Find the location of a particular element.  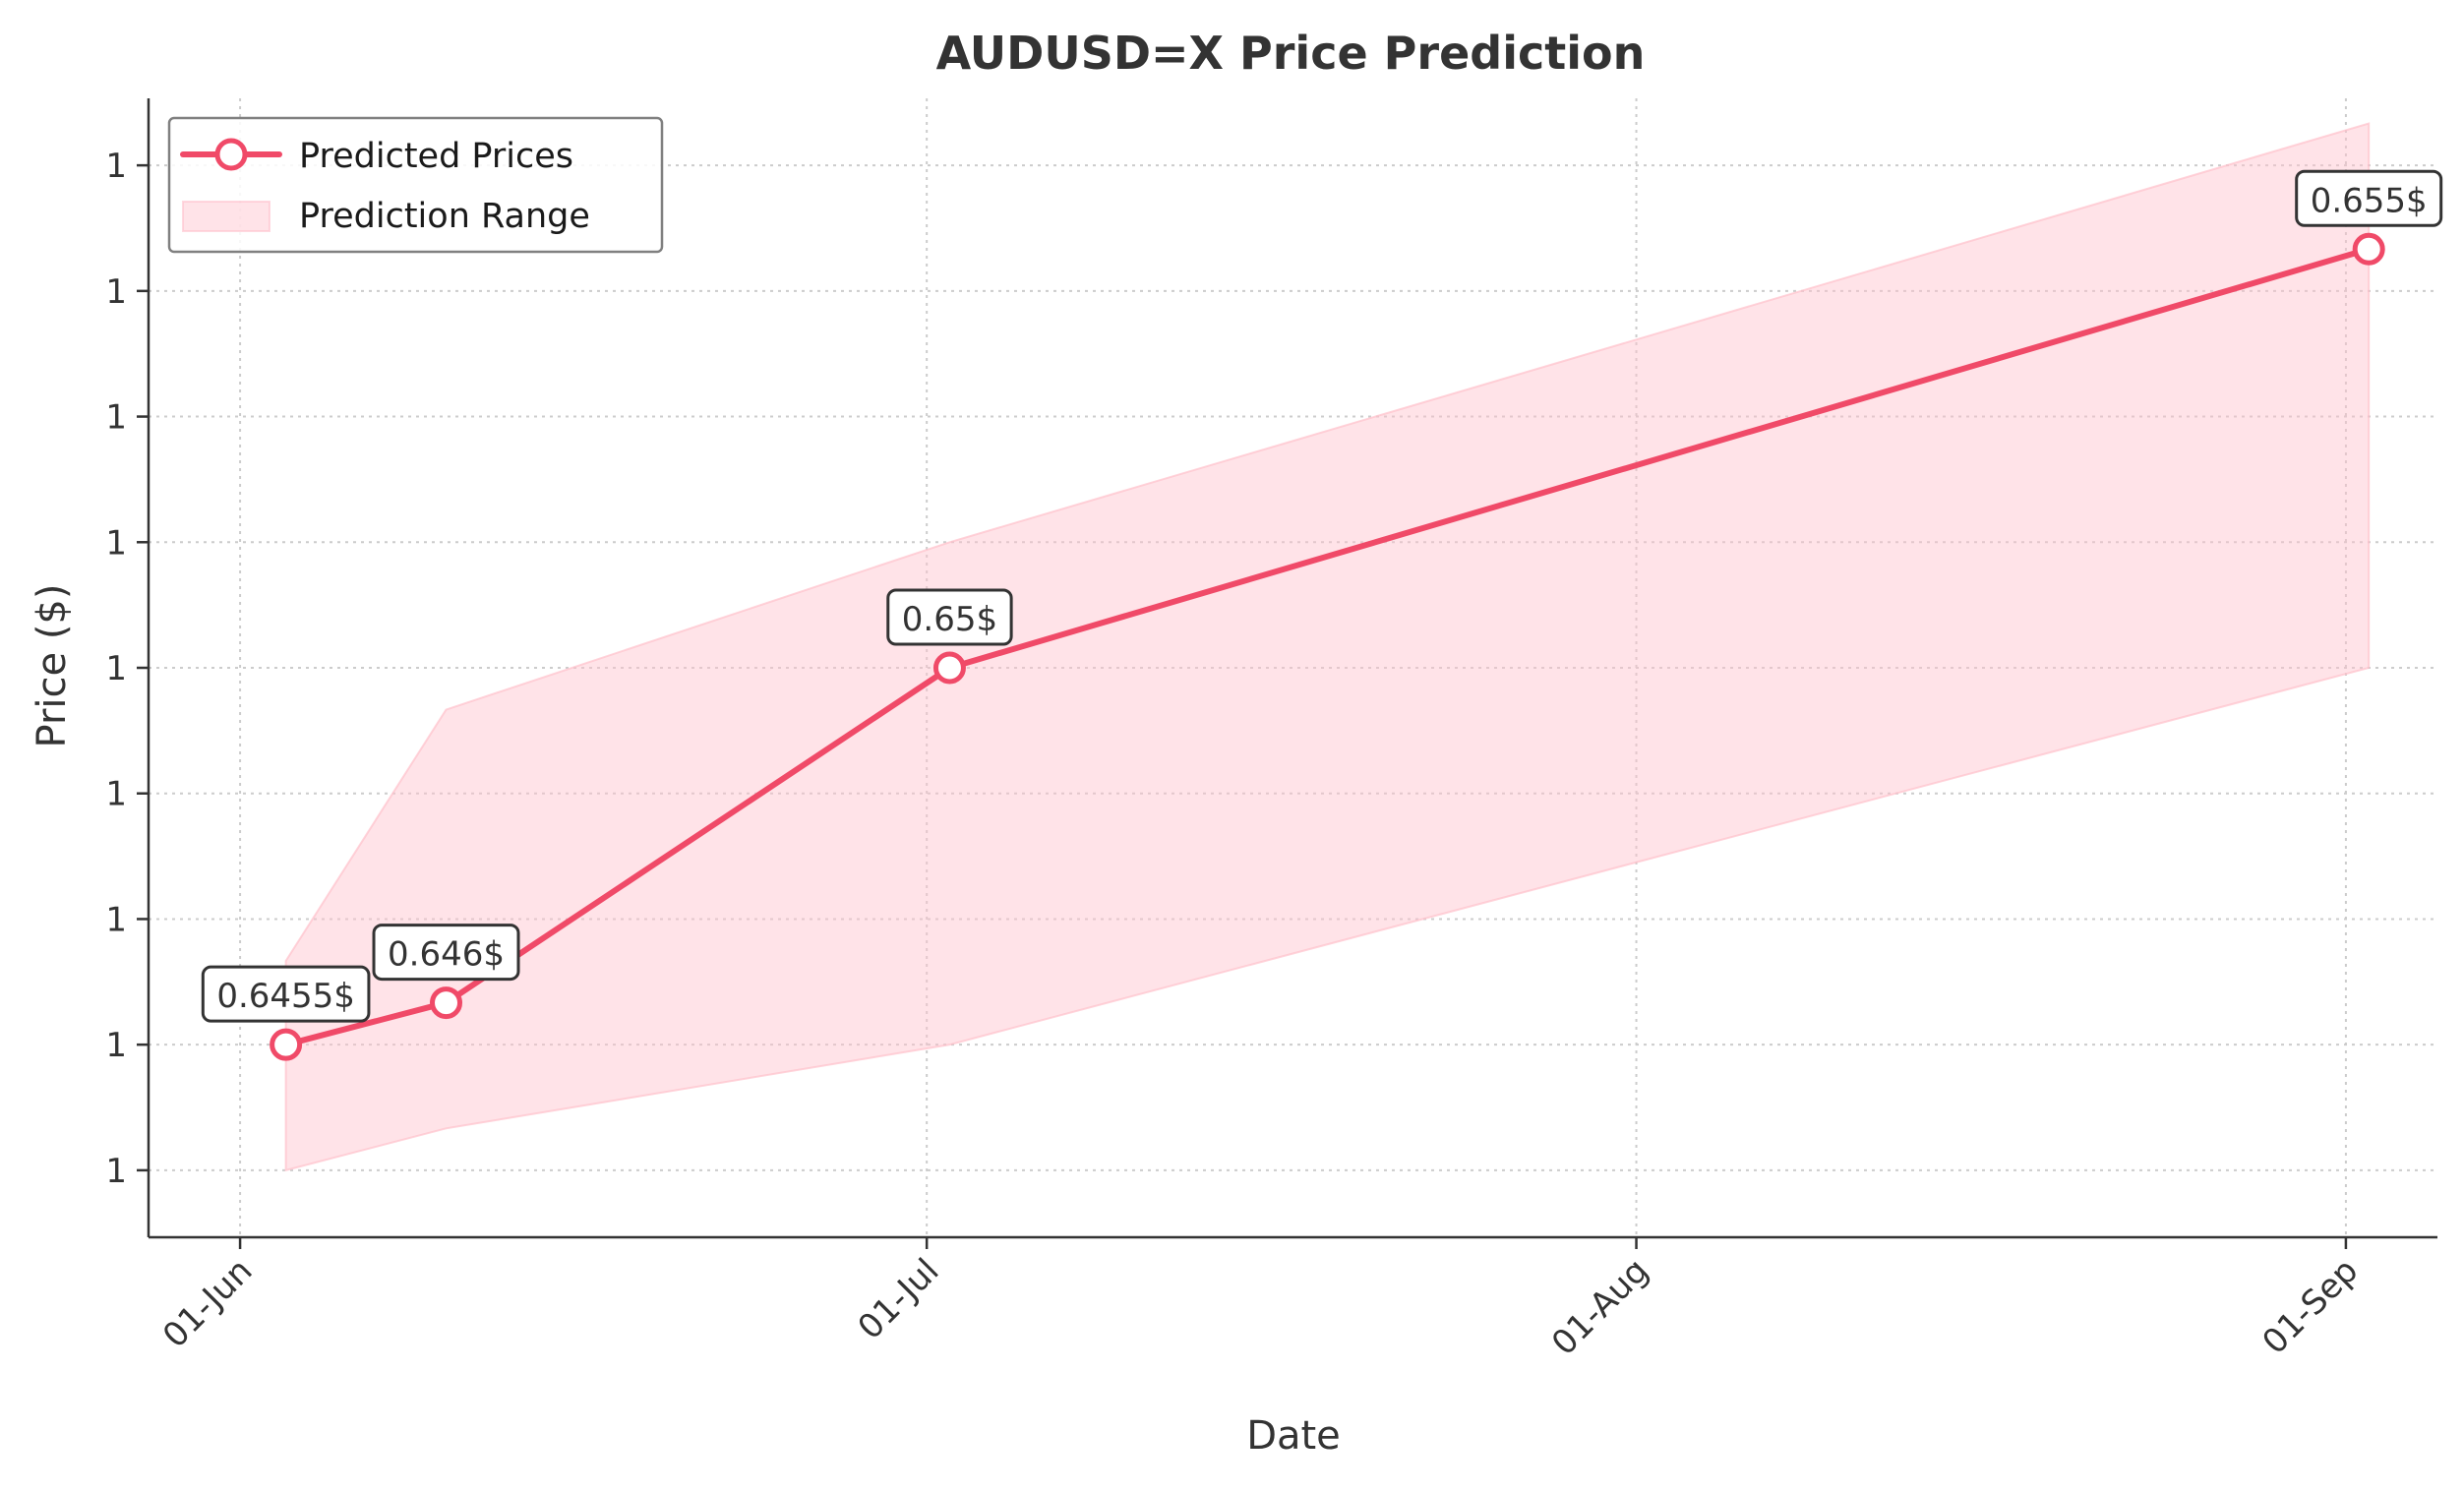

point-annotation: 0.646$ is located at coordinates (446, 953).